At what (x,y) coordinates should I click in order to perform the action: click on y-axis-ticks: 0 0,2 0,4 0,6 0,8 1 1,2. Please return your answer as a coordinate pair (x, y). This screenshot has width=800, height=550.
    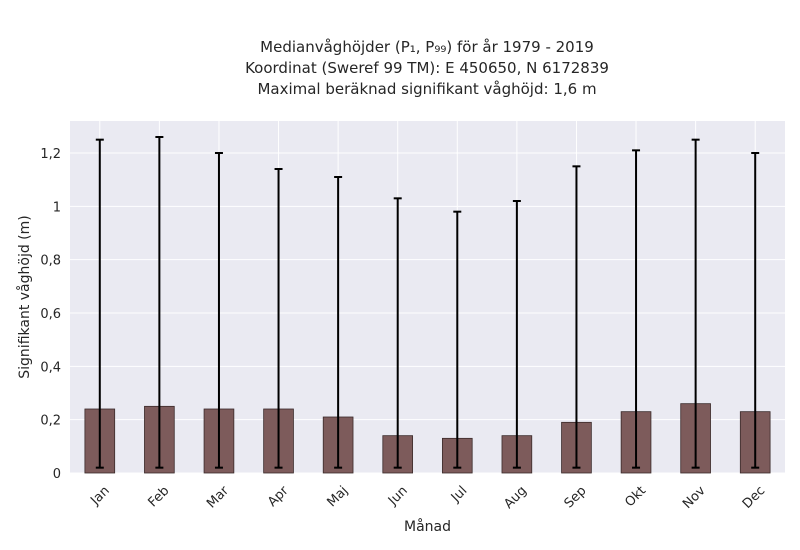
    Looking at the image, I should click on (50, 314).